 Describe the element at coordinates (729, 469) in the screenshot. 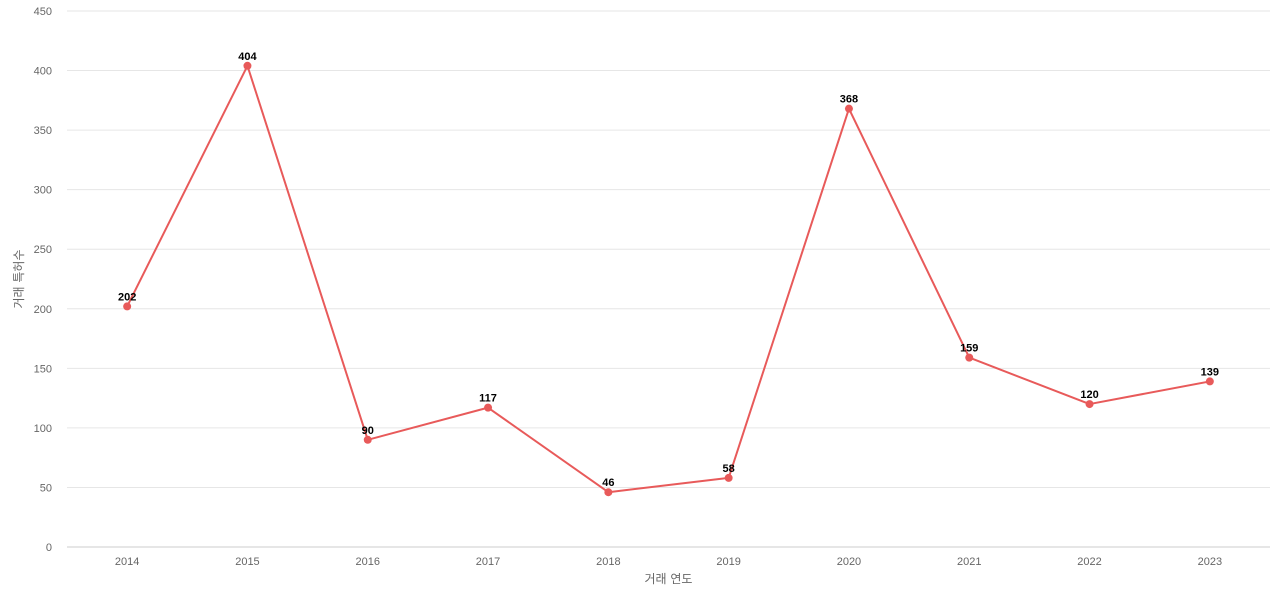

I see `data-label: 58` at that location.